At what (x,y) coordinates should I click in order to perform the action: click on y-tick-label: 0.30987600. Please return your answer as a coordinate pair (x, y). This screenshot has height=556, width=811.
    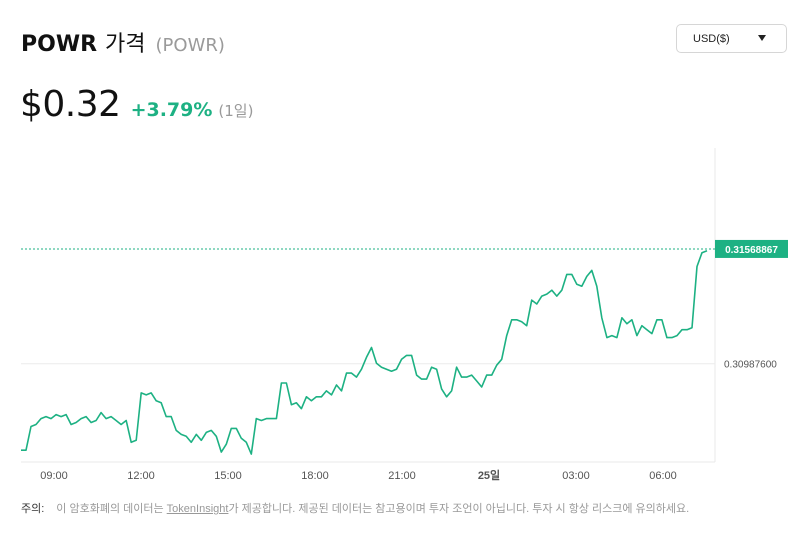
    Looking at the image, I should click on (750, 365).